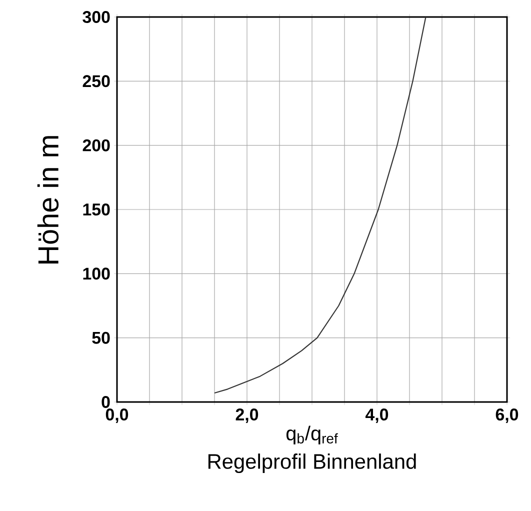 The image size is (531, 511). I want to click on x-tick-label: 2,0, so click(247, 415).